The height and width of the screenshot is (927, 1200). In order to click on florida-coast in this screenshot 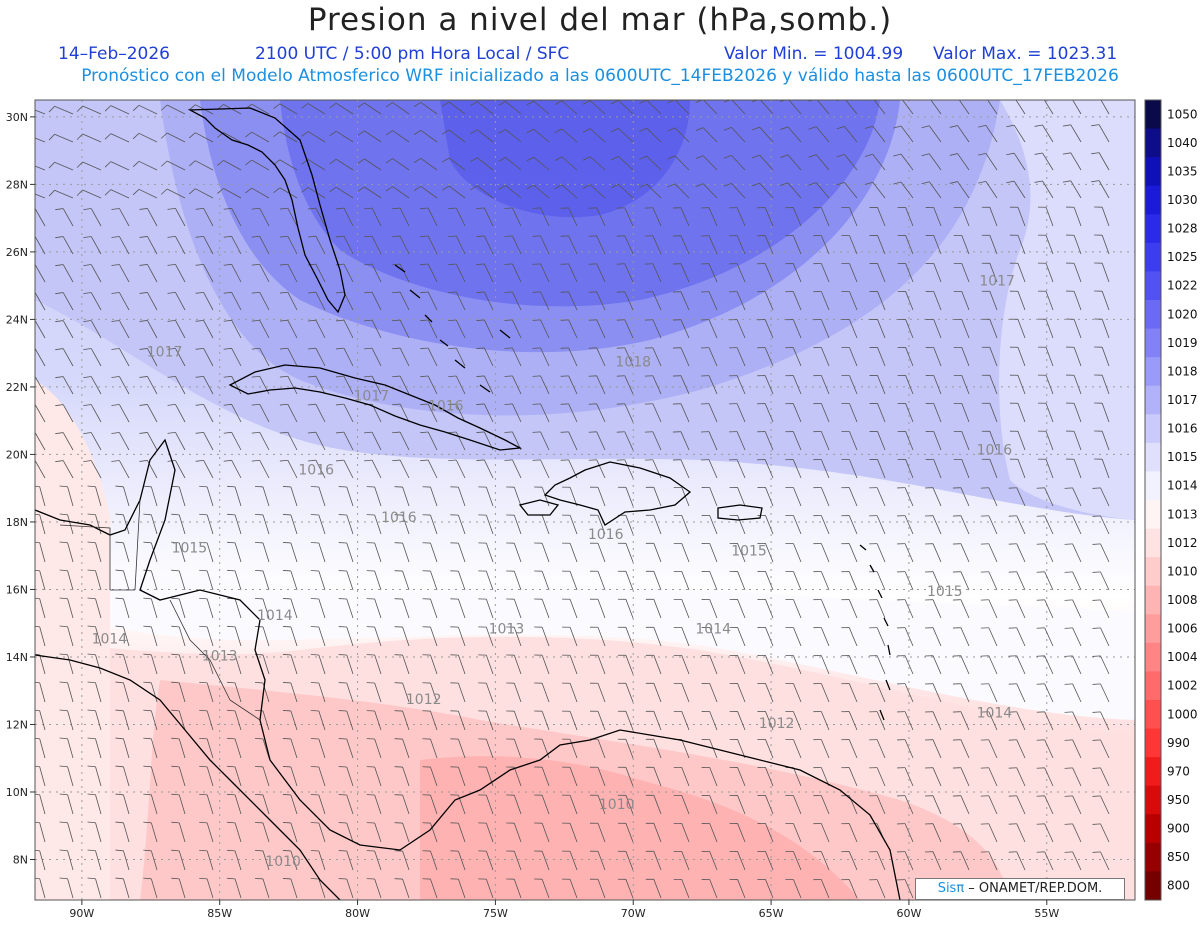, I will do `click(266, 210)`.